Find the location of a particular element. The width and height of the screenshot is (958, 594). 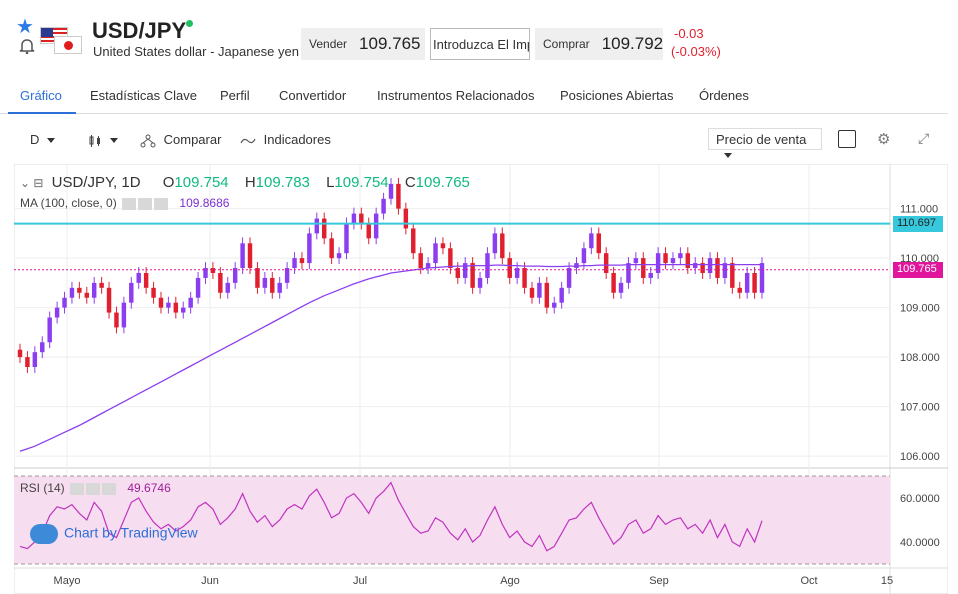

amount-input: Introduzca El Imp is located at coordinates (480, 44).